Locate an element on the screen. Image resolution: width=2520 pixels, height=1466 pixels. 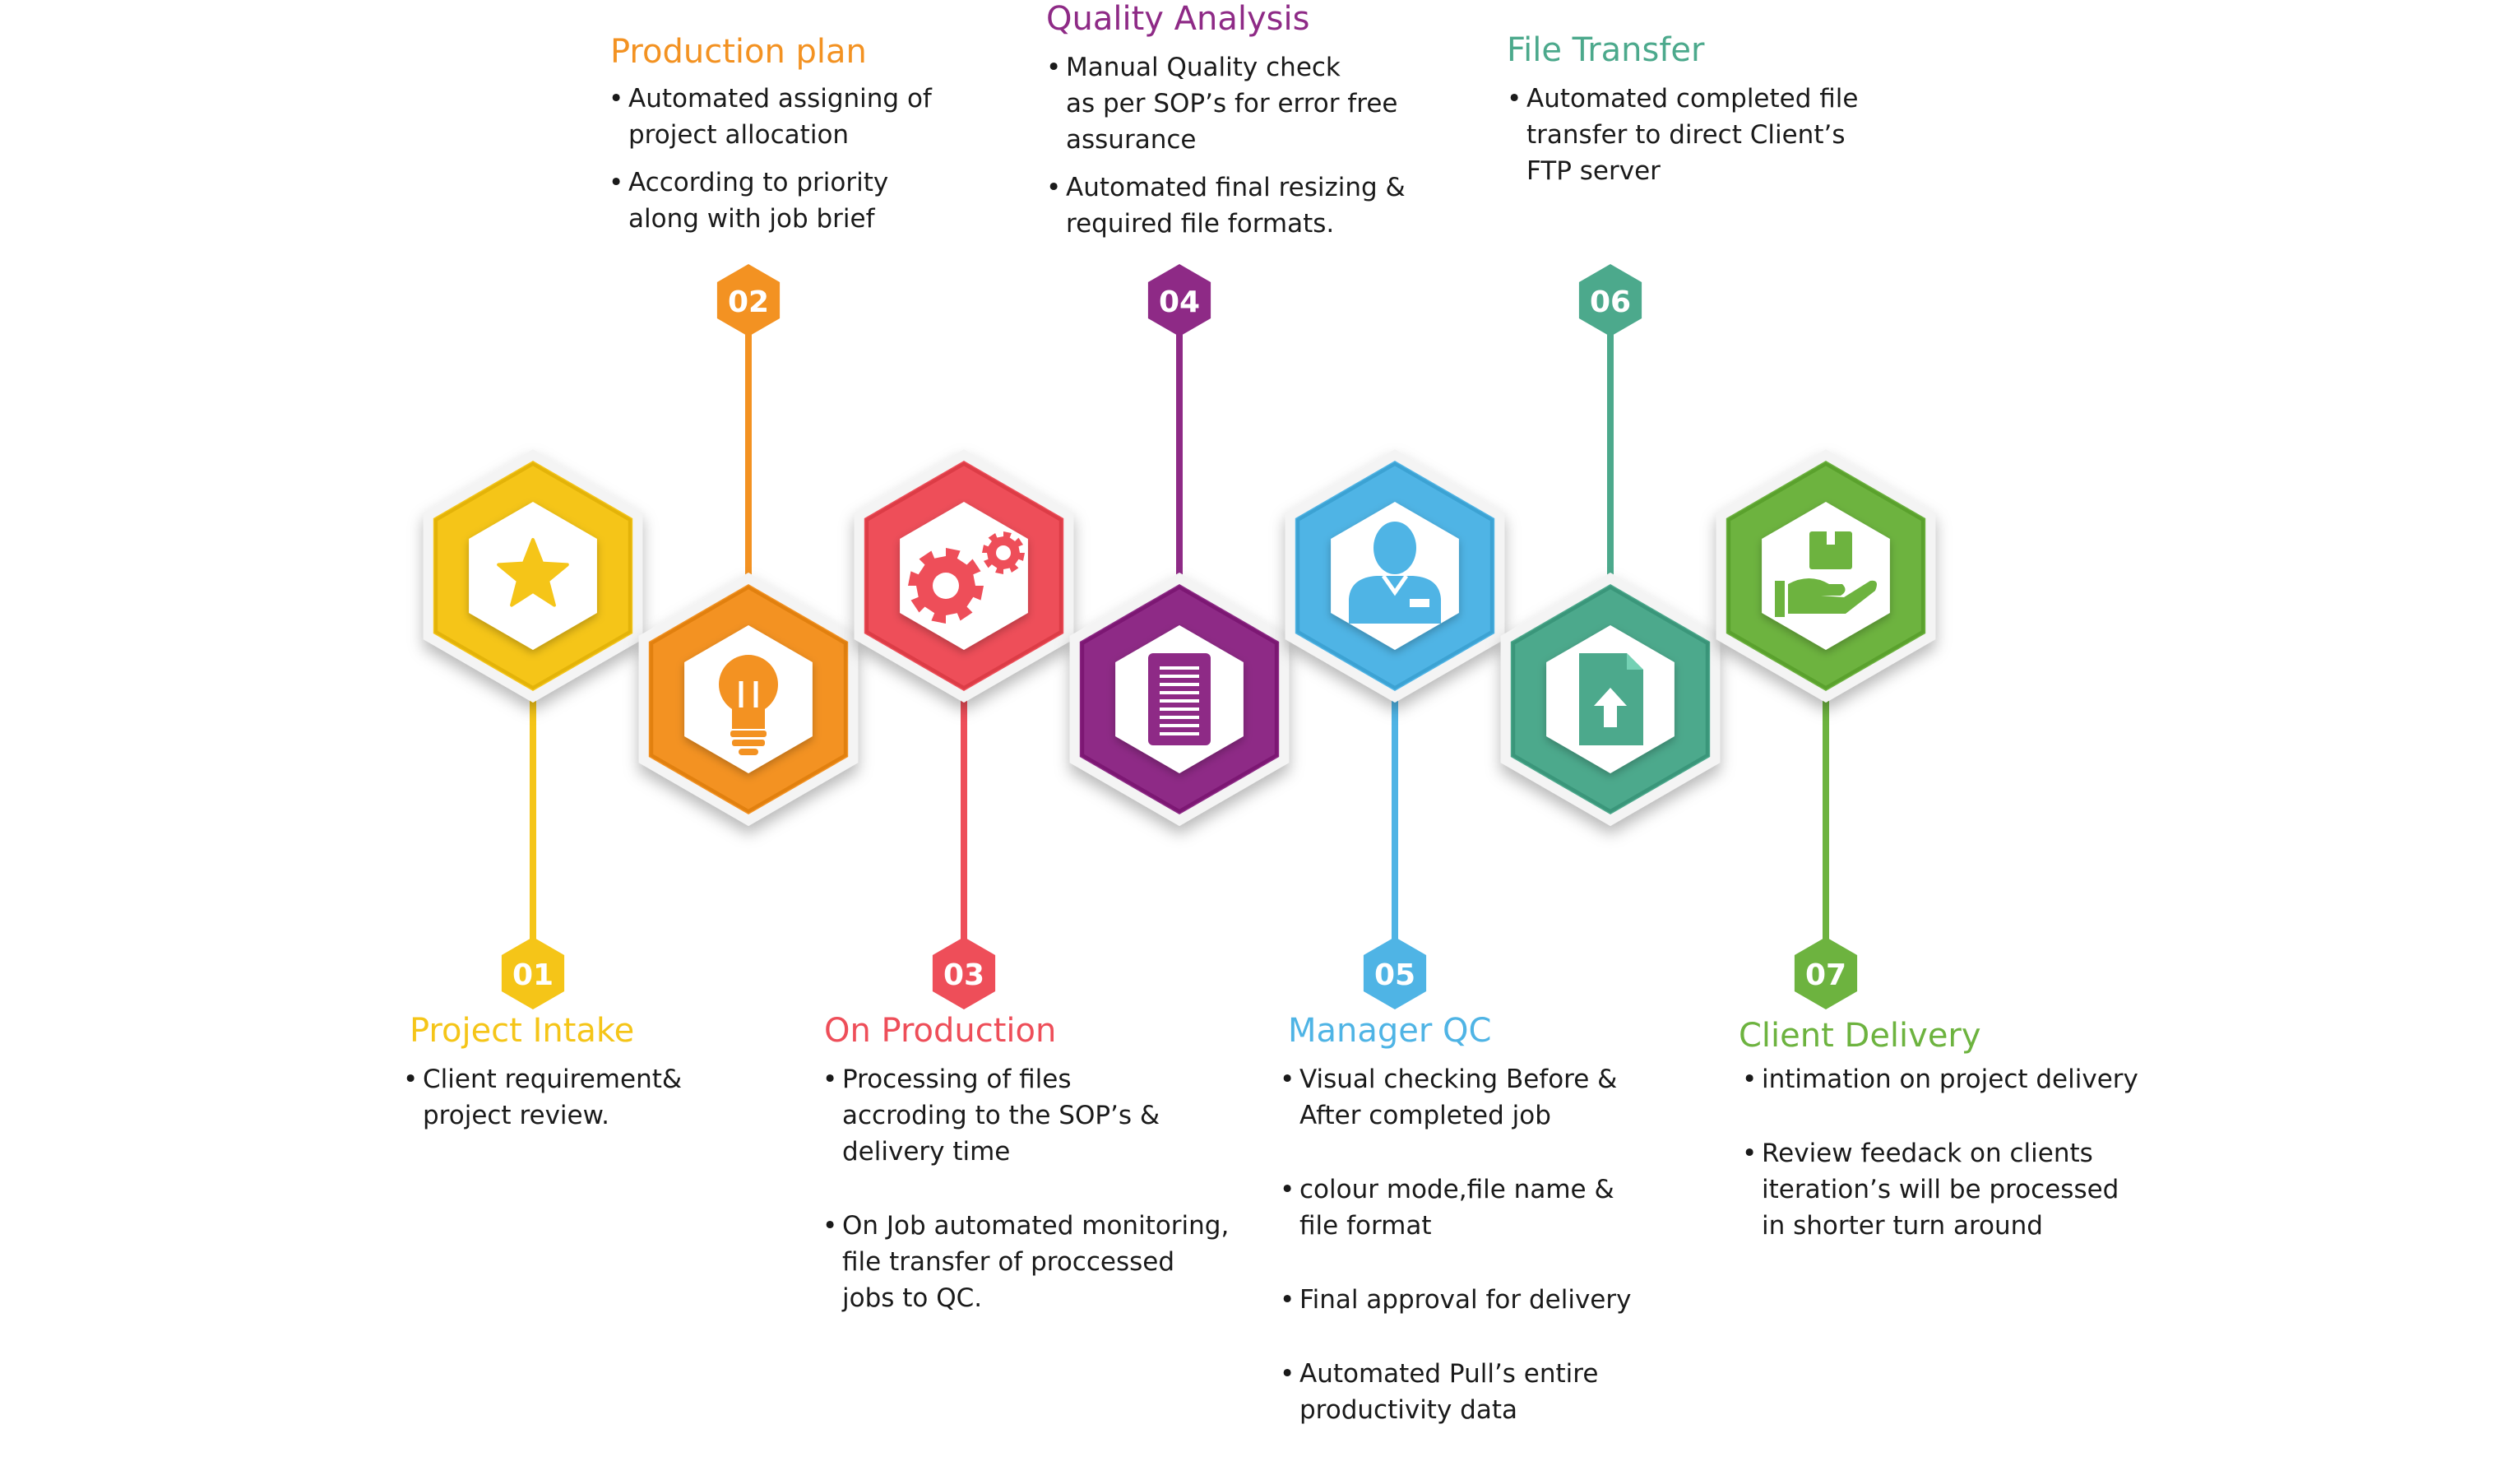
stage-03-title: On Production is located at coordinates (940, 1031).